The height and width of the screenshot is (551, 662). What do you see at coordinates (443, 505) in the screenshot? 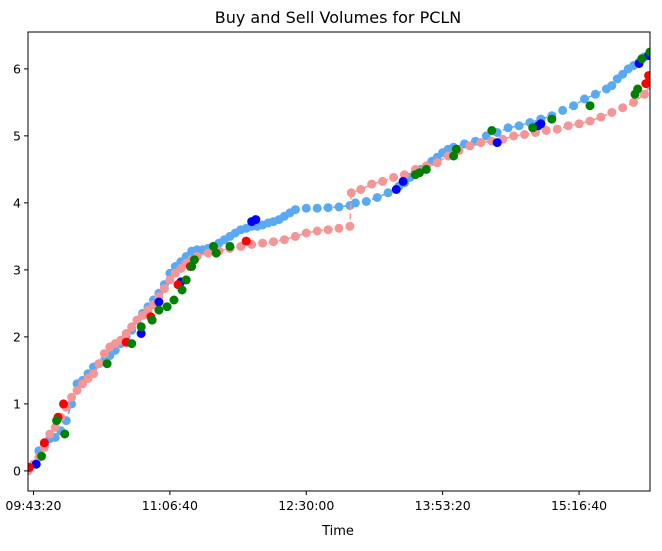
I see `x-tick-label: 13:53:20` at bounding box center [443, 505].